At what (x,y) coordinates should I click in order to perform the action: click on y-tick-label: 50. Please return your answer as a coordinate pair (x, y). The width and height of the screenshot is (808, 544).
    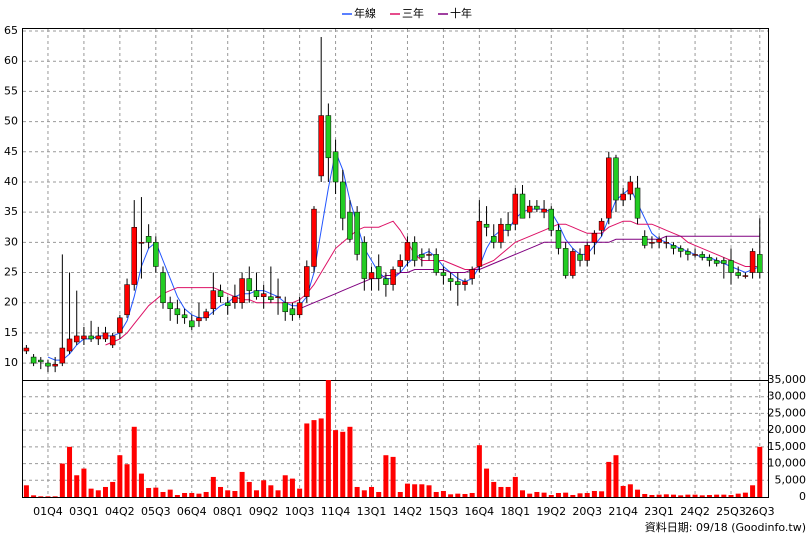
    Looking at the image, I should click on (11, 121).